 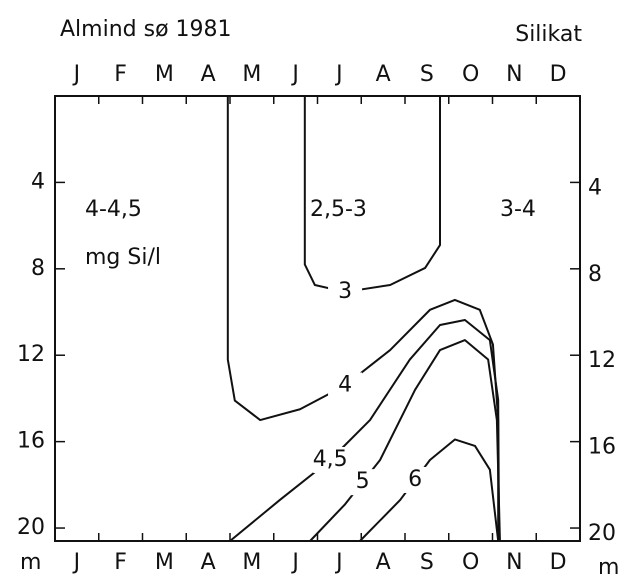 I want to click on isopleth-label: 4,5, so click(x=330, y=459).